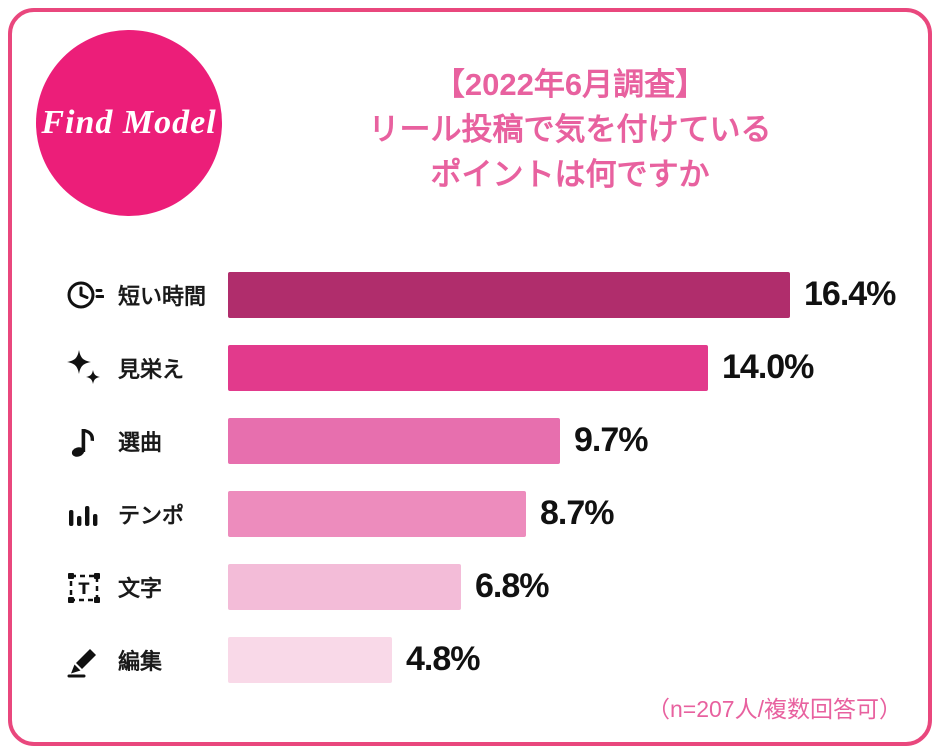  Describe the element at coordinates (84, 295) in the screenshot. I see `clock-icon` at that location.